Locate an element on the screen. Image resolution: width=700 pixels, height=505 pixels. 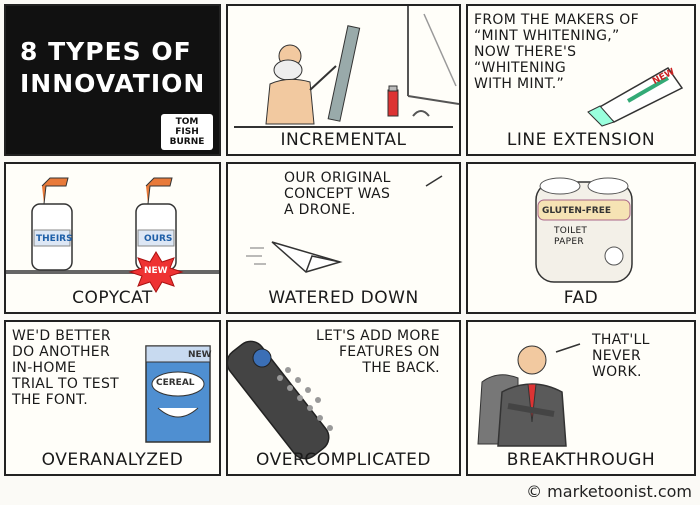
panel-fad: GLUTEN-FREE TOILET PAPER FAD is located at coordinates (581, 238).